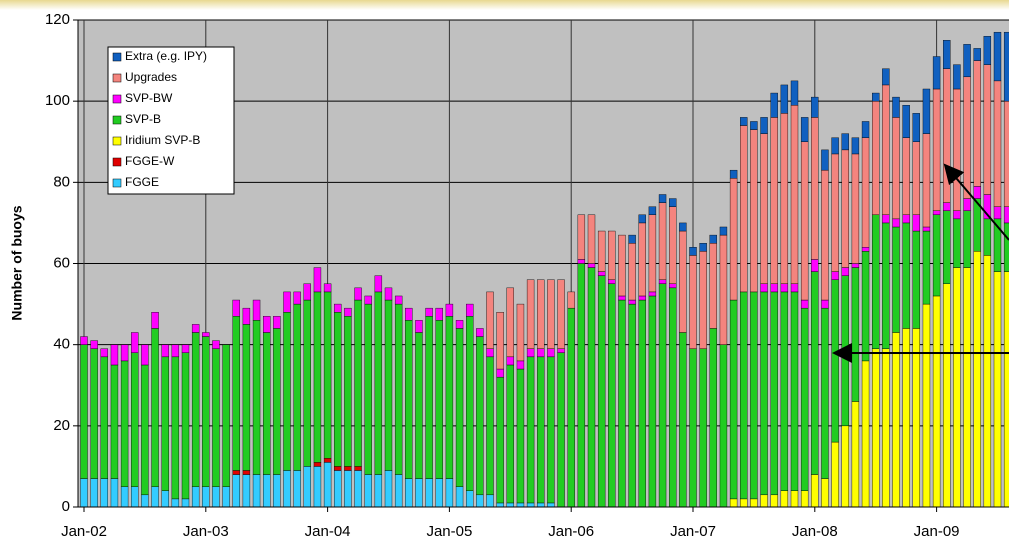 This screenshot has height=546, width=1009. I want to click on x-tick-label: Jan-05, so click(449, 531).